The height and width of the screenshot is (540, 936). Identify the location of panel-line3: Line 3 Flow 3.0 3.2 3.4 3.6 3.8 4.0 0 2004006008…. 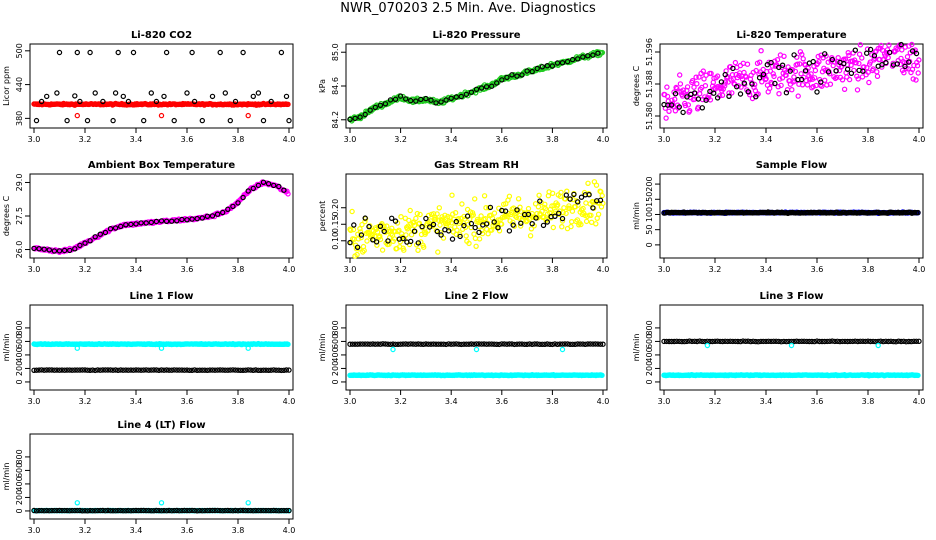
(778, 348).